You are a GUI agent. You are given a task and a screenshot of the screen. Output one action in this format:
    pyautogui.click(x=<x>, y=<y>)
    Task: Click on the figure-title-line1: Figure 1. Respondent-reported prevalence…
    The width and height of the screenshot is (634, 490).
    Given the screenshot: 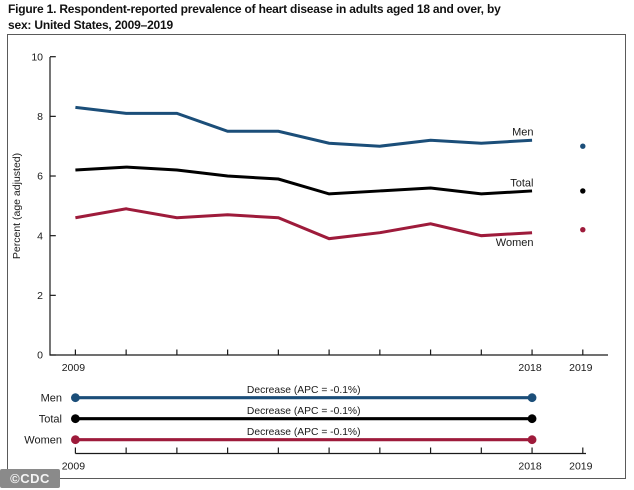 What is the action you would take?
    pyautogui.click(x=254, y=9)
    